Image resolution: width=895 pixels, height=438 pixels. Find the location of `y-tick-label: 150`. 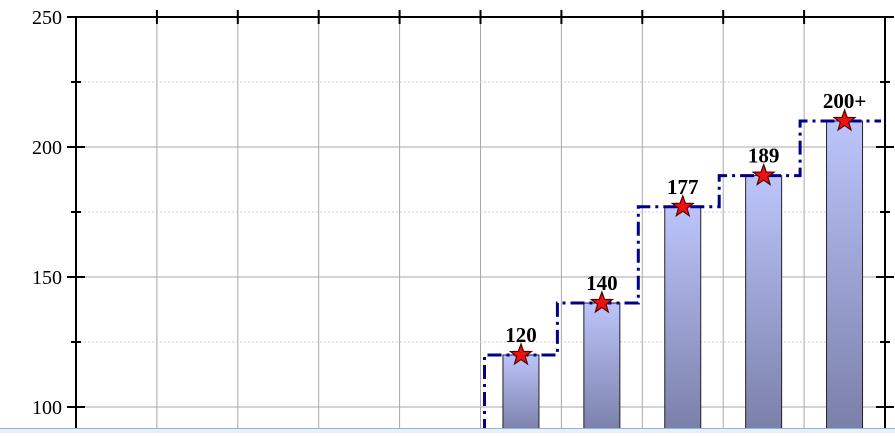

y-tick-label: 150 is located at coordinates (47, 278).